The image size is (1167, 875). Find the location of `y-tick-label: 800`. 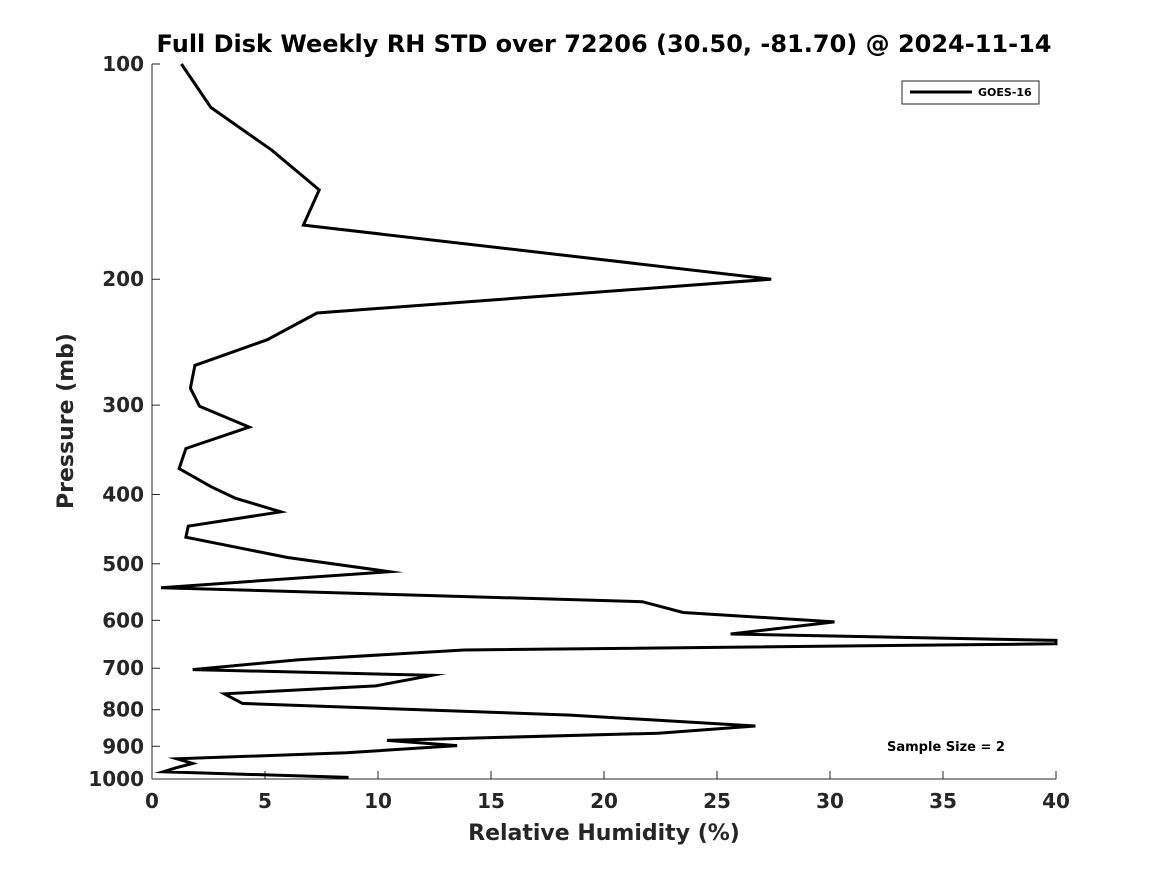

y-tick-label: 800 is located at coordinates (123, 710).